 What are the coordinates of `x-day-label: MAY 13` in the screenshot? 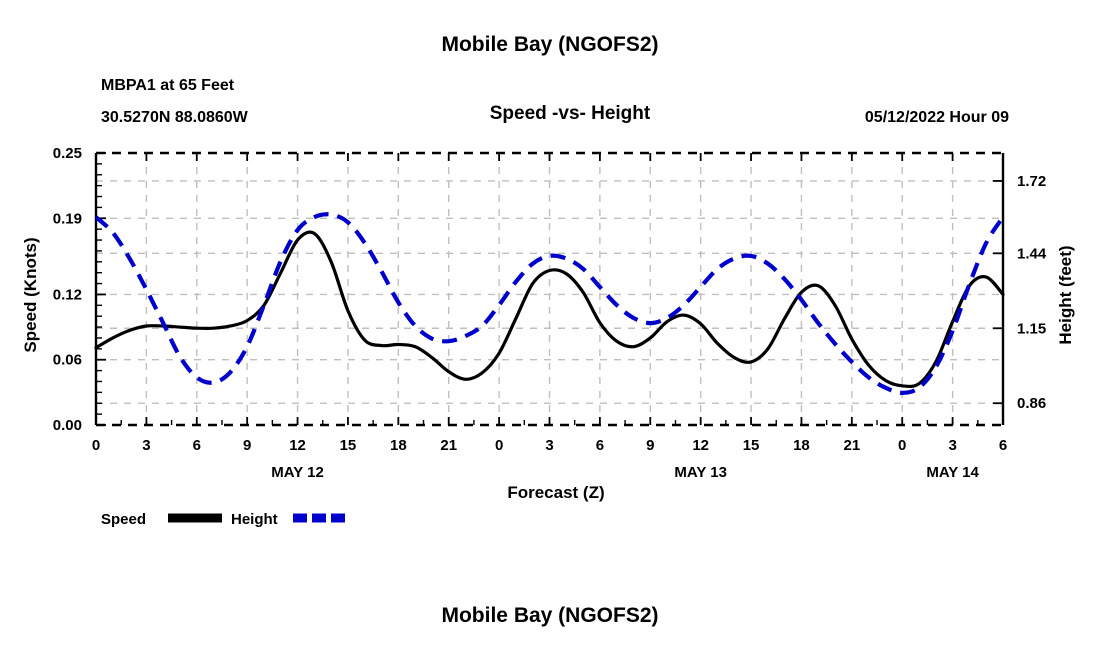 It's located at (700, 472).